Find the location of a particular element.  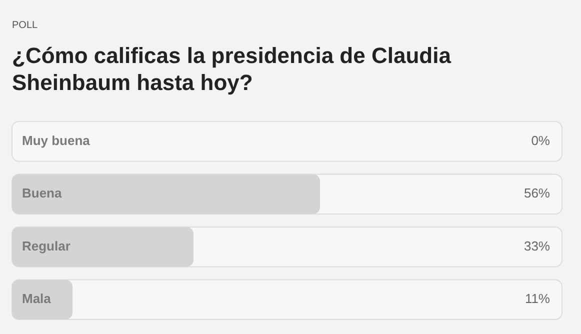

chart-subtitle: POLL is located at coordinates (25, 25).